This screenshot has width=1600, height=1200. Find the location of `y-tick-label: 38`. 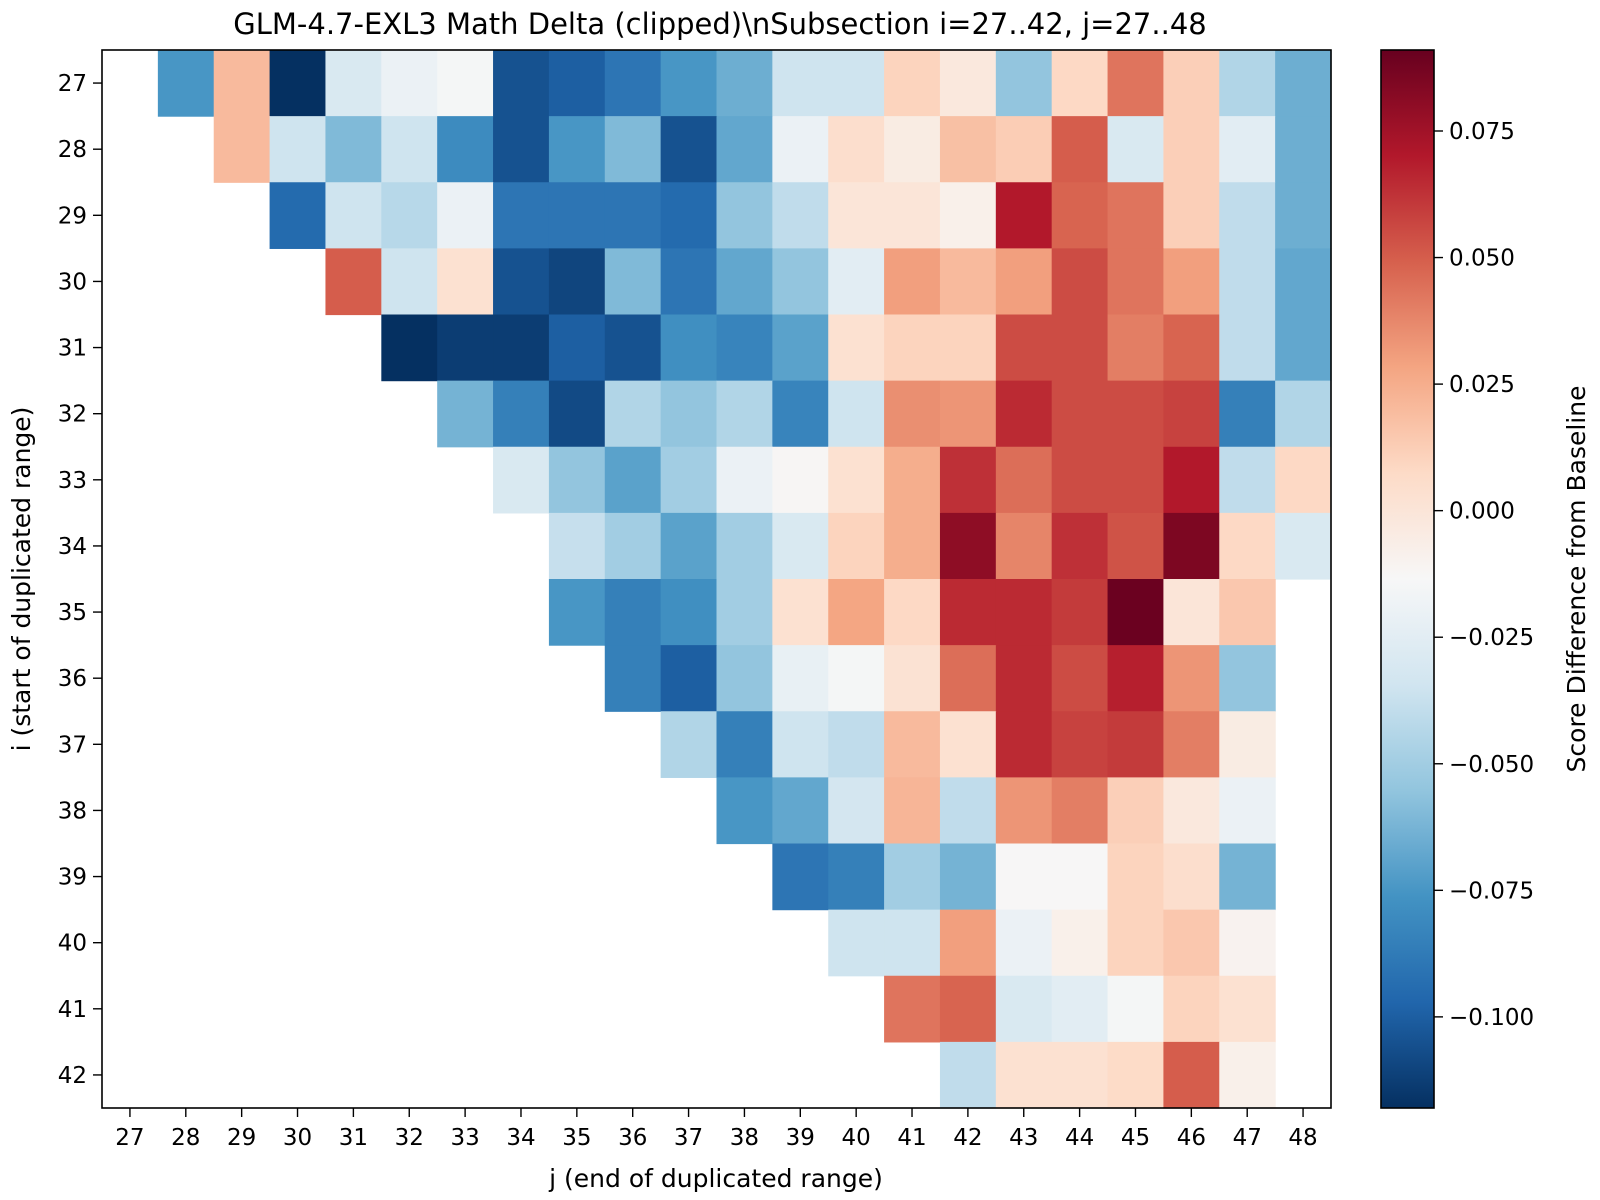

y-tick-label: 38 is located at coordinates (72, 811).